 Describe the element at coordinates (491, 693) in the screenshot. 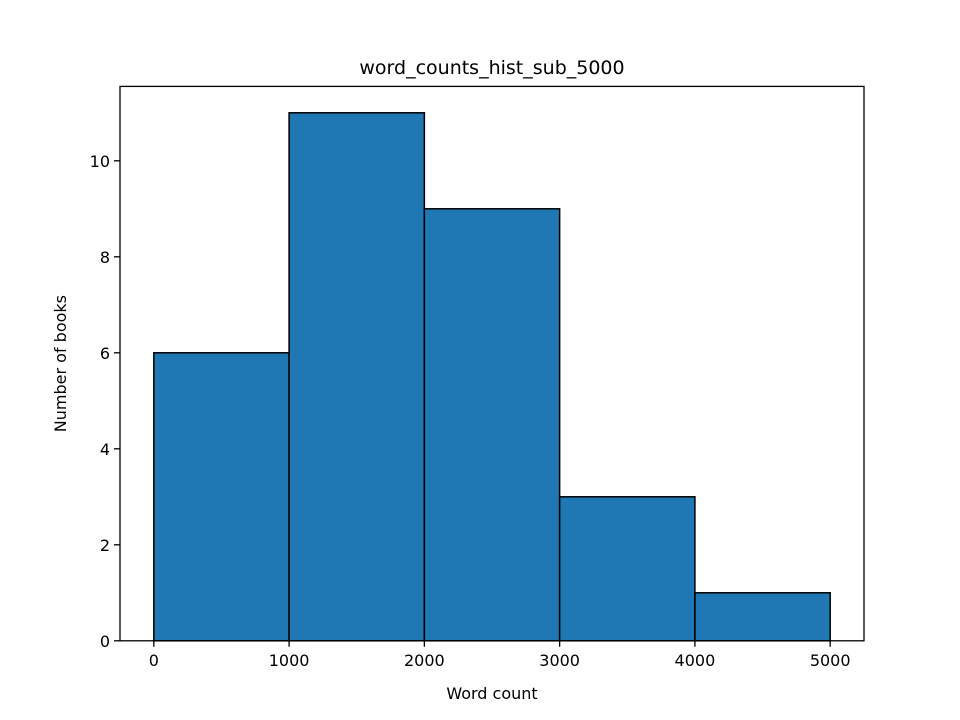

I see `x-axis-label: Word count` at that location.